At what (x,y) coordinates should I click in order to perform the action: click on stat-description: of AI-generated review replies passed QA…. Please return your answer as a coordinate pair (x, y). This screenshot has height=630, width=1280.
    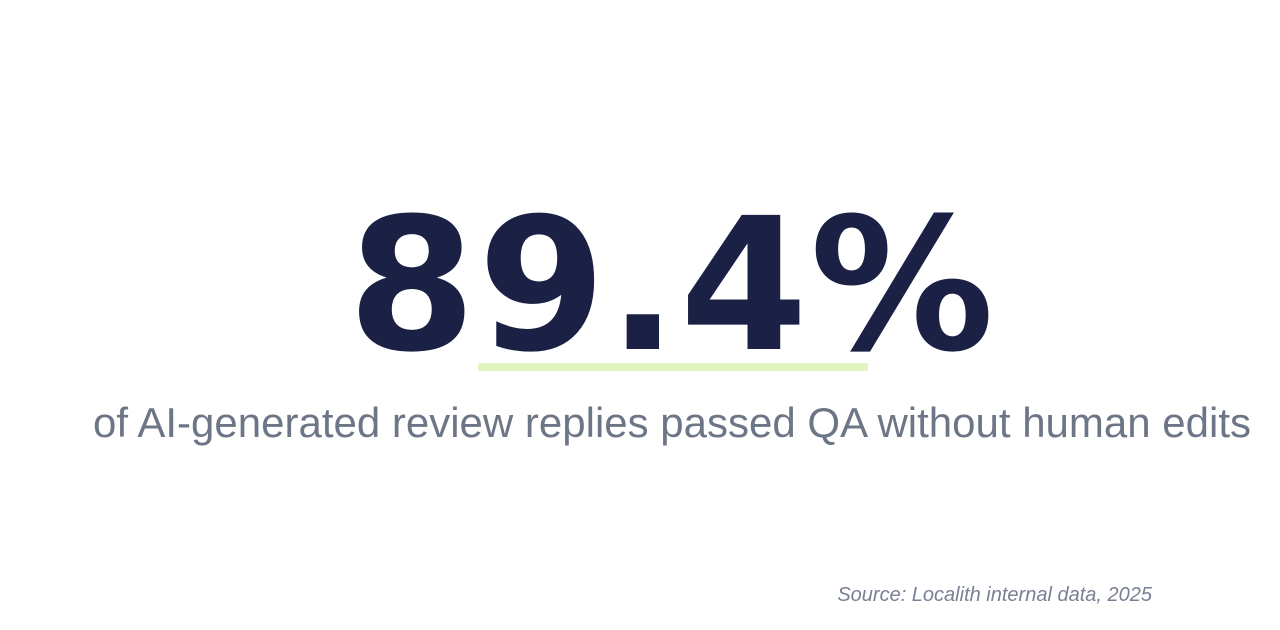
    Looking at the image, I should click on (672, 422).